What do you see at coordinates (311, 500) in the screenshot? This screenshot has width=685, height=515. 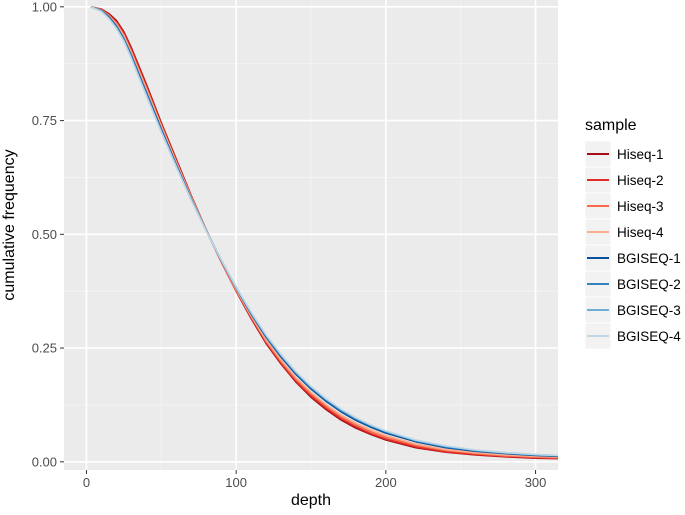 I see `x-axis-title: depth` at bounding box center [311, 500].